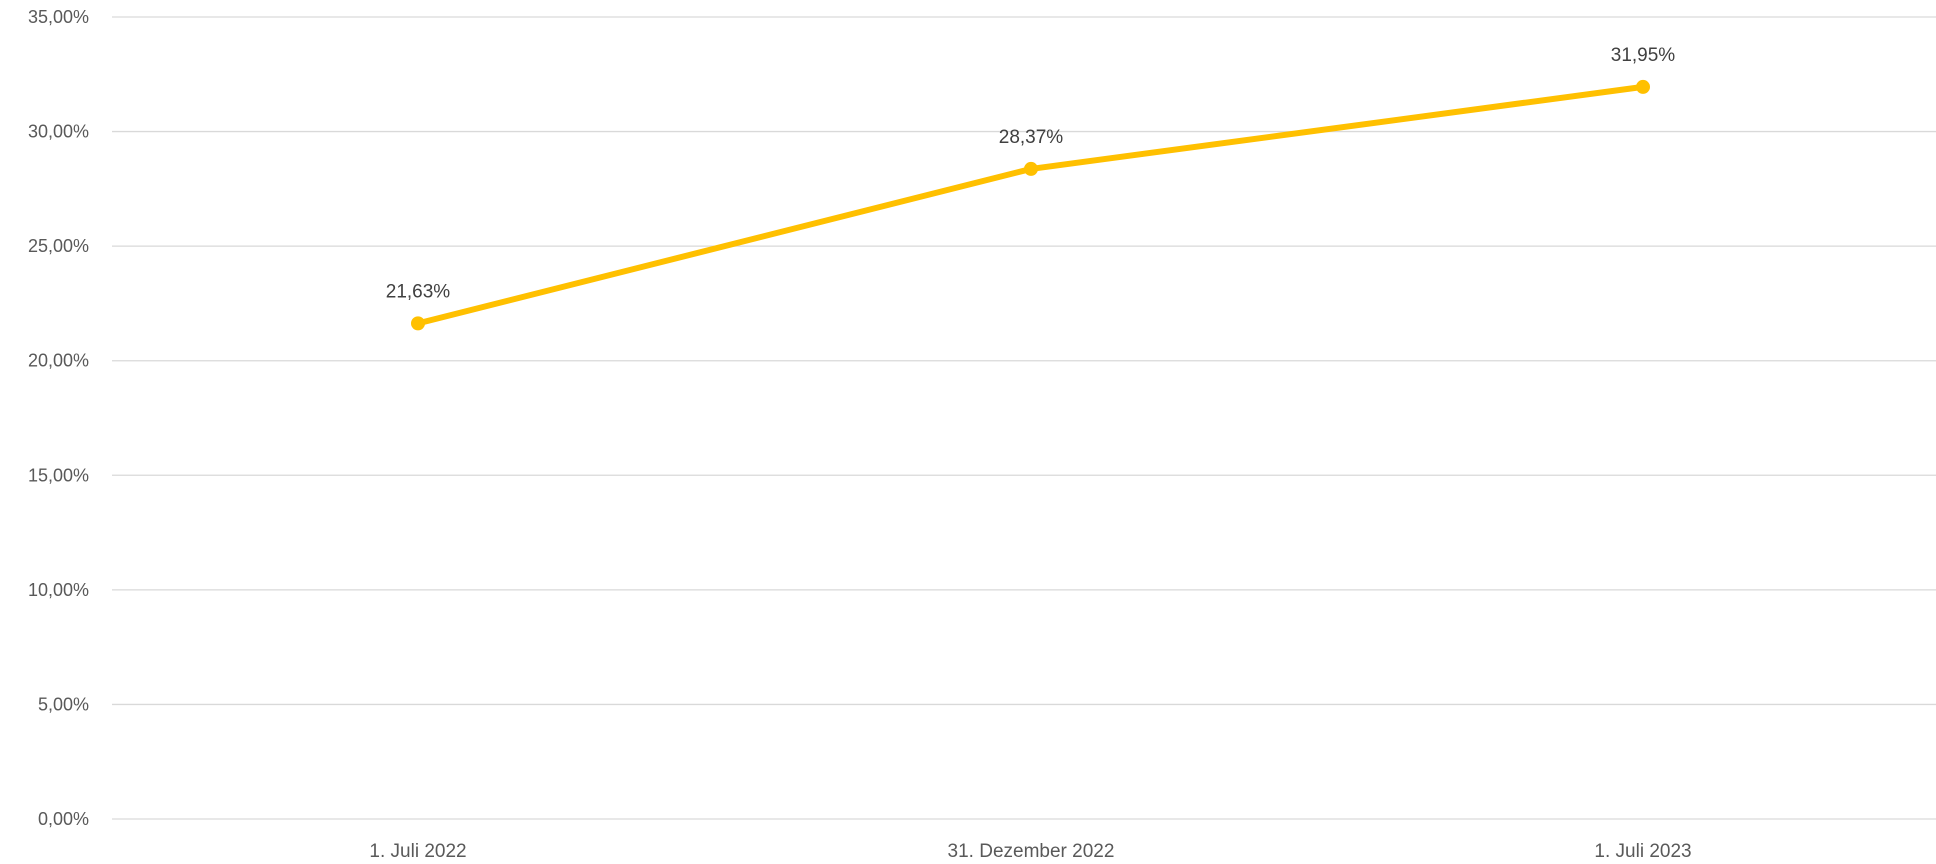 This screenshot has height=864, width=1936. Describe the element at coordinates (58, 246) in the screenshot. I see `y-tick-label: 25,00%` at that location.